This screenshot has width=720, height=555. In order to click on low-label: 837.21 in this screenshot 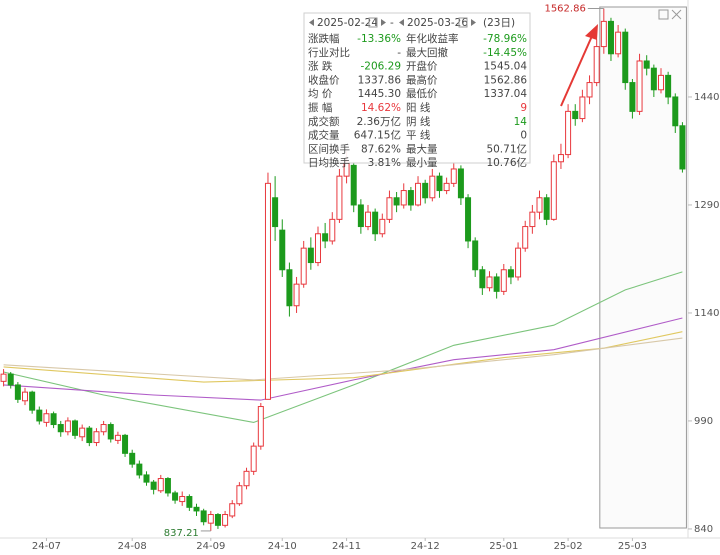, I will do `click(181, 533)`.